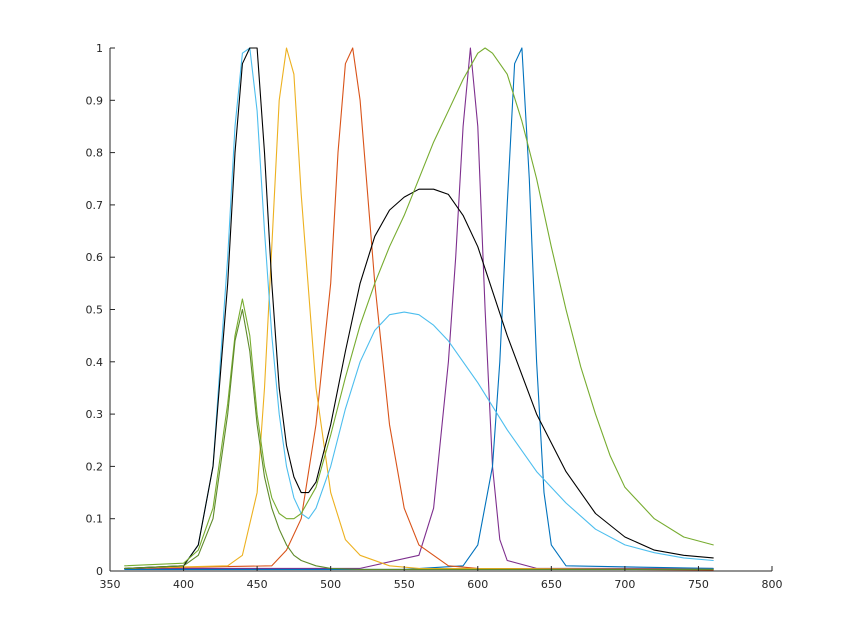 The width and height of the screenshot is (855, 642). I want to click on x-tick-label: 500, so click(330, 584).